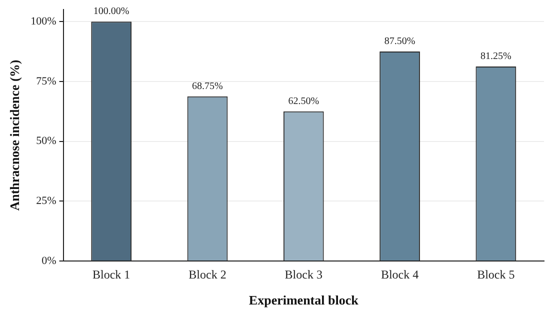  What do you see at coordinates (399, 274) in the screenshot?
I see `x-tick-label: Block 4` at bounding box center [399, 274].